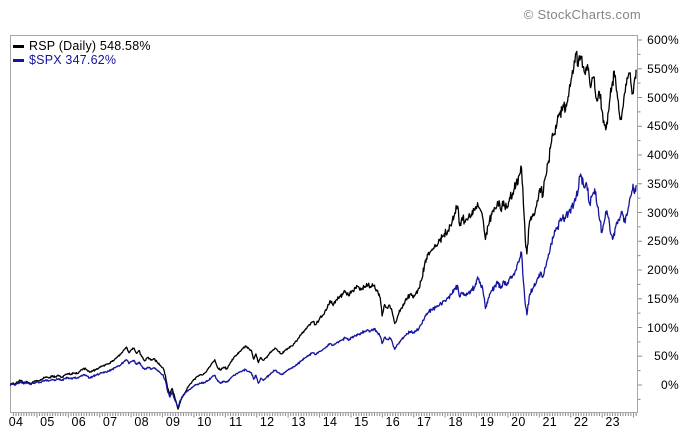 The width and height of the screenshot is (686, 433). Describe the element at coordinates (79, 422) in the screenshot. I see `x-axis-label: 06` at that location.